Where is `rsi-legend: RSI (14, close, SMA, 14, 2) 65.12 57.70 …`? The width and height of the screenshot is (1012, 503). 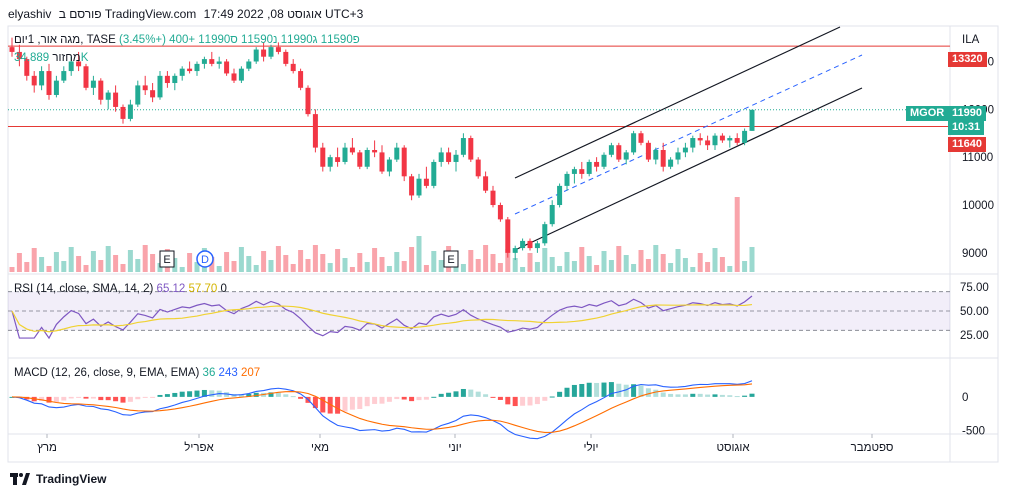 rsi-legend: RSI (14, close, SMA, 14, 2) 65.12 57.70 … is located at coordinates (120, 289).